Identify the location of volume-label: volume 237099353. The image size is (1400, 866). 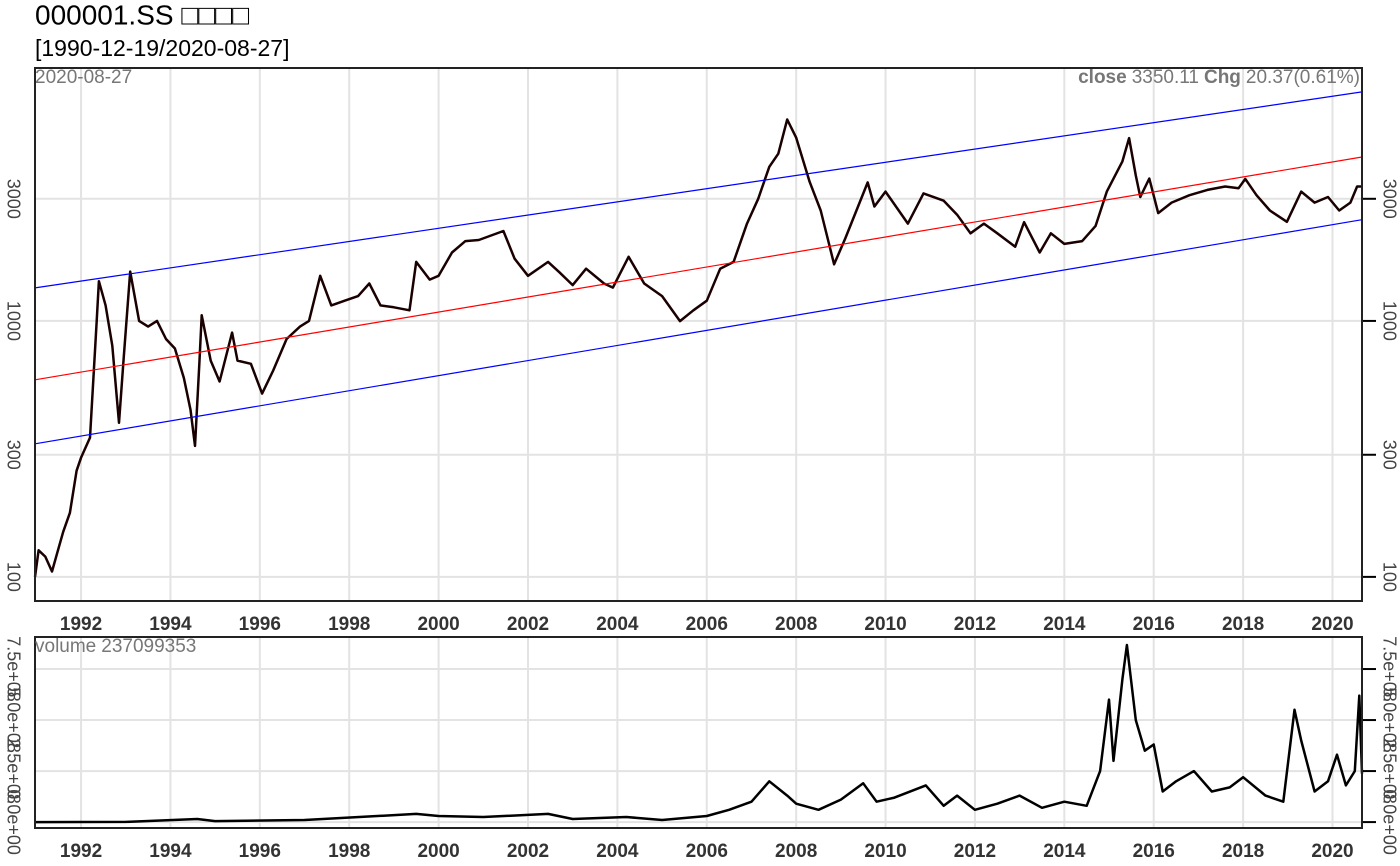
(115, 646).